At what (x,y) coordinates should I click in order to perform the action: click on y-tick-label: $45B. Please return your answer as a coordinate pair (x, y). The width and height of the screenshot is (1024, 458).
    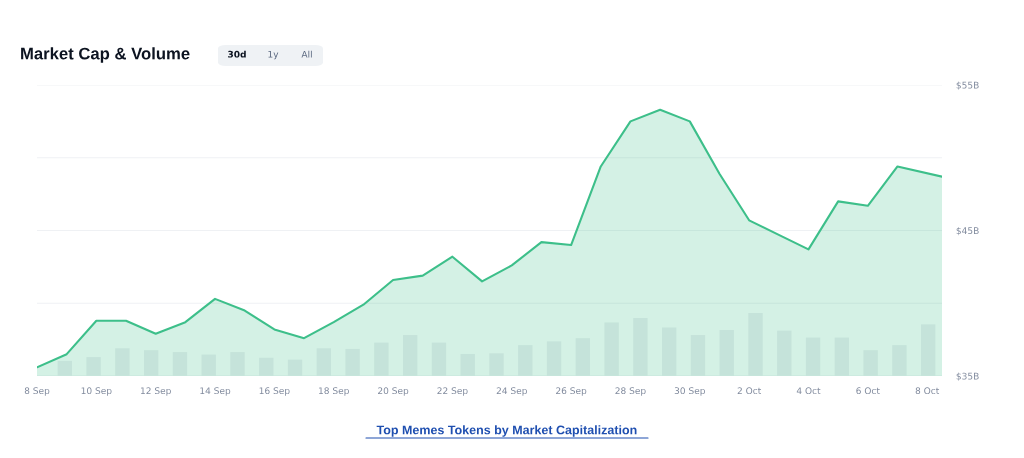
    Looking at the image, I should click on (967, 231).